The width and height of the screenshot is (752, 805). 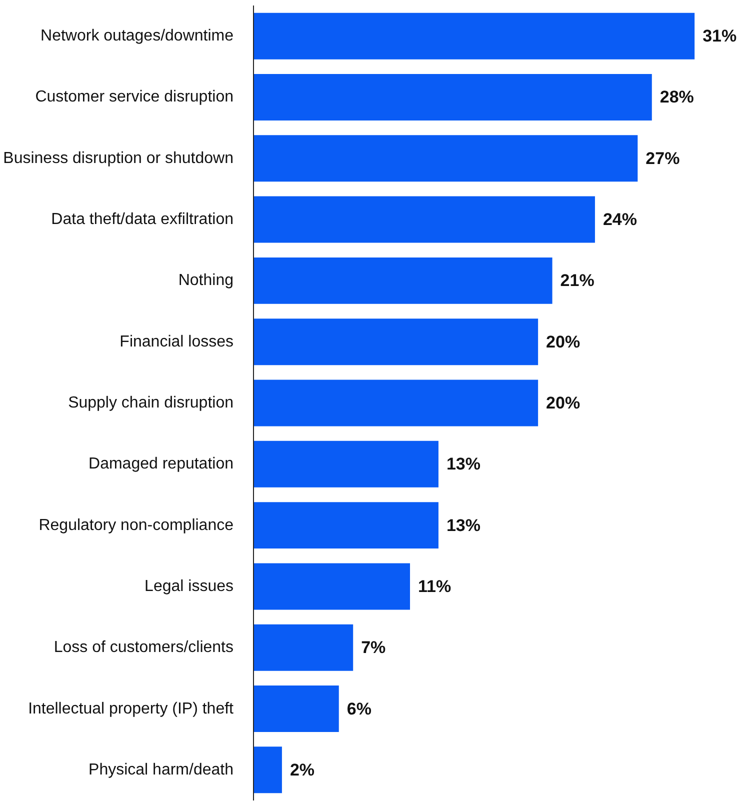 What do you see at coordinates (144, 647) in the screenshot?
I see `y-tick-label: Loss of customers/clients` at bounding box center [144, 647].